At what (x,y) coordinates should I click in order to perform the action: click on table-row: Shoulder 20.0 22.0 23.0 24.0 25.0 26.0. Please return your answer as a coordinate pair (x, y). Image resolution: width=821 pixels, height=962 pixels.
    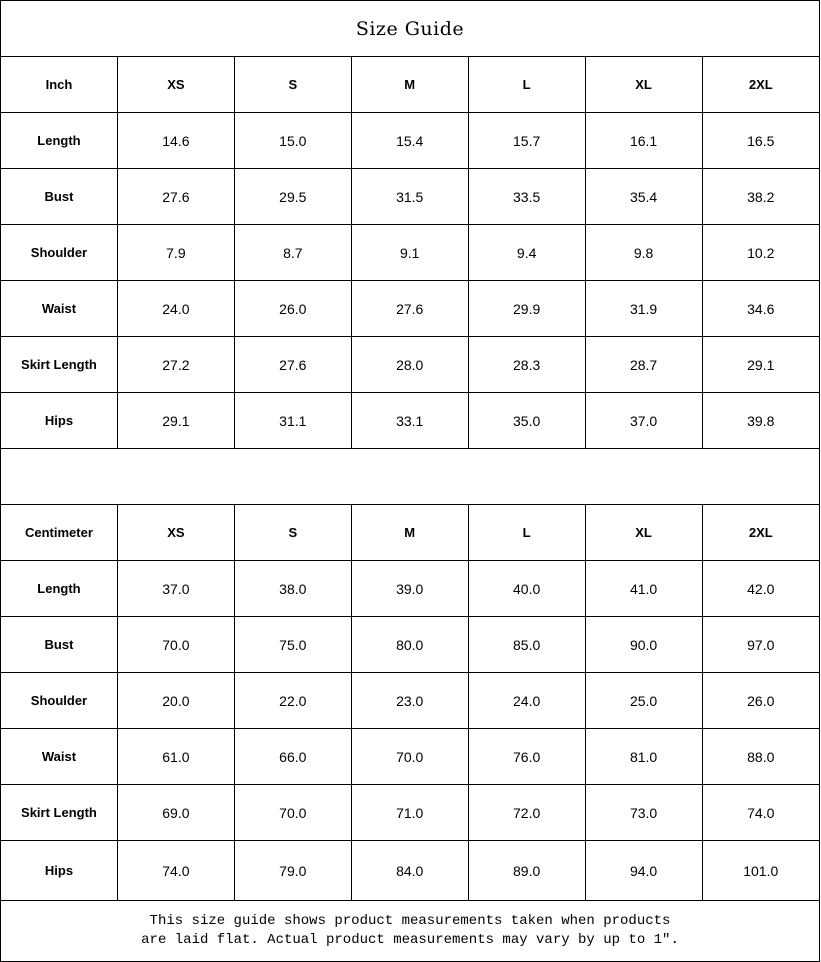
    Looking at the image, I should click on (410, 700).